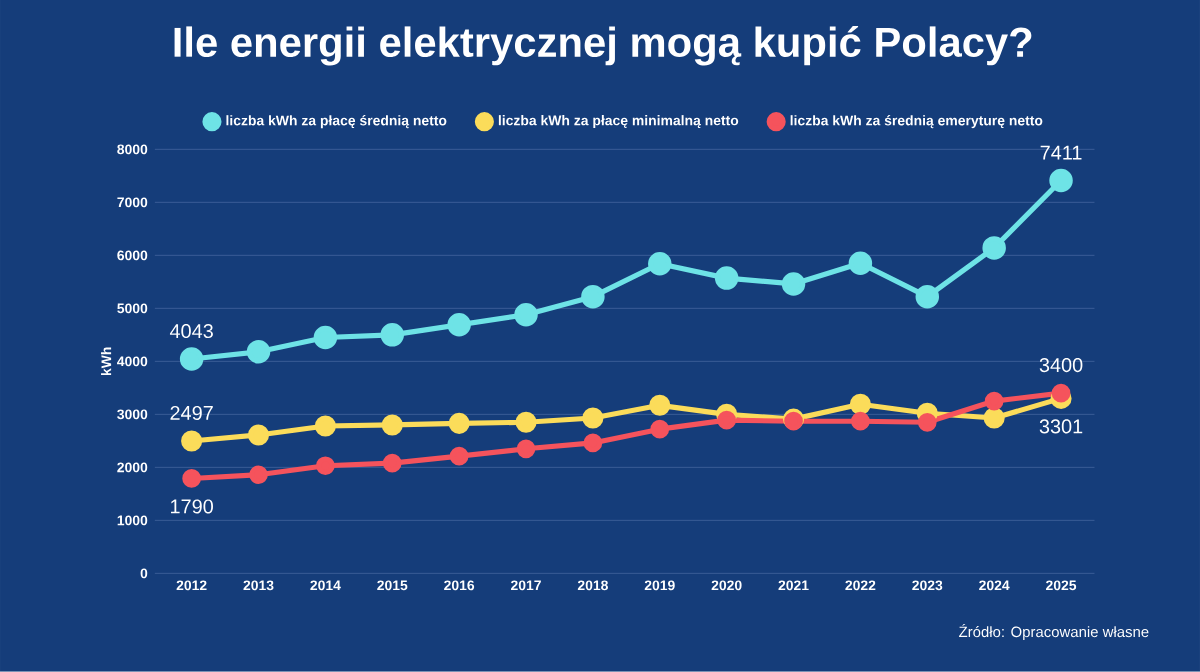  What do you see at coordinates (132, 308) in the screenshot?
I see `y-tick-label: 5000` at bounding box center [132, 308].